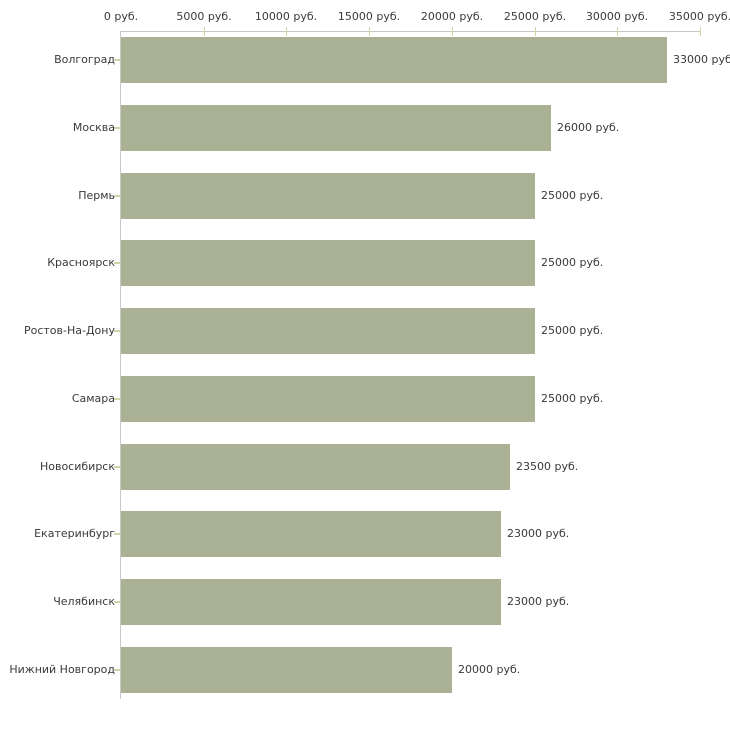  What do you see at coordinates (84, 601) in the screenshot?
I see `category-label: Челябинск` at bounding box center [84, 601].